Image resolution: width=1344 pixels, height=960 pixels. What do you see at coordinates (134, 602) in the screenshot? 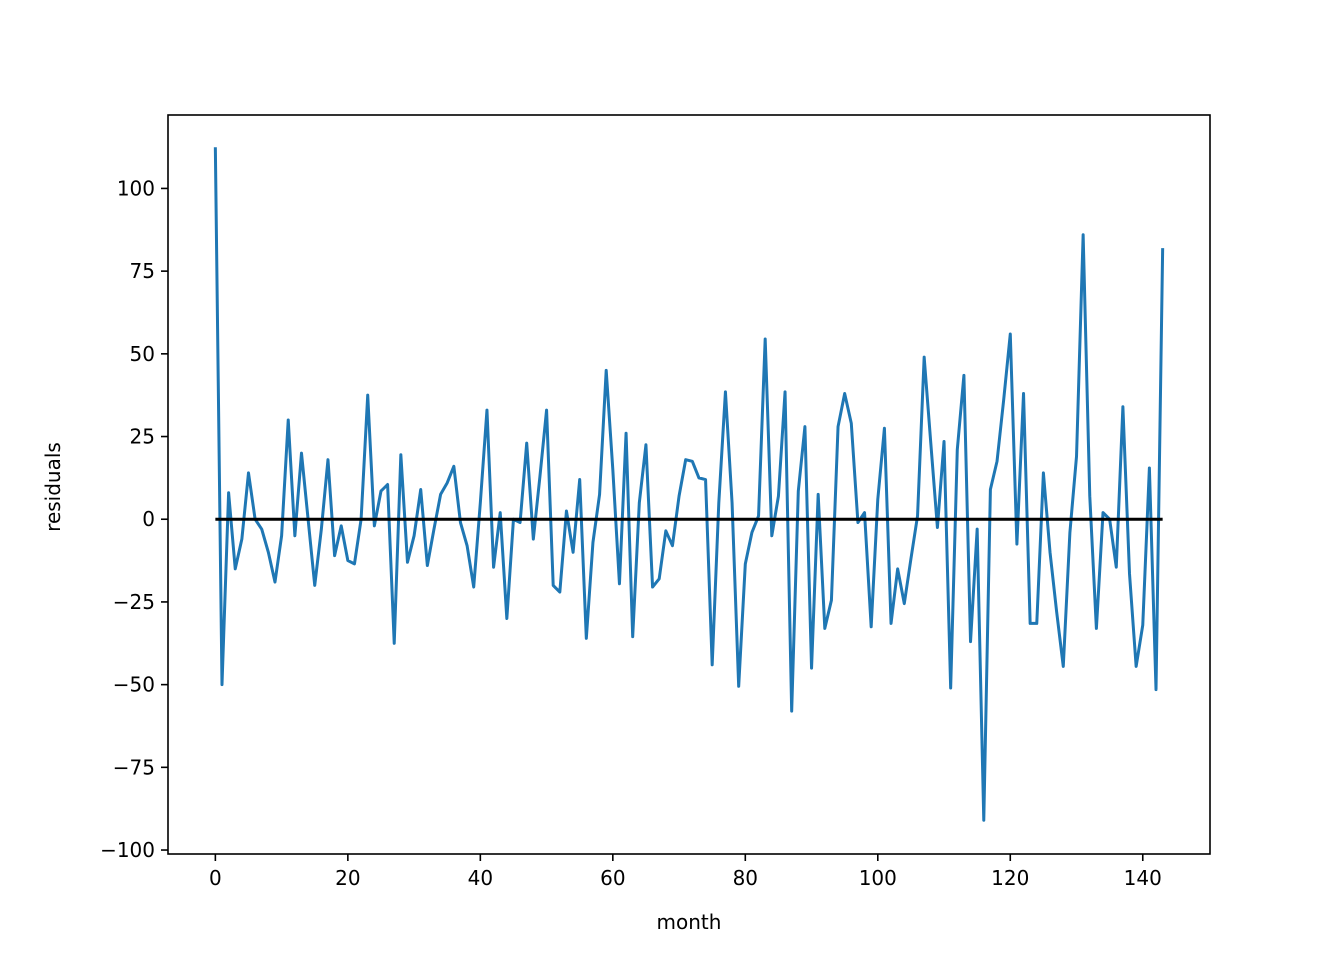
I see `y-tick-label: −25` at bounding box center [134, 602].